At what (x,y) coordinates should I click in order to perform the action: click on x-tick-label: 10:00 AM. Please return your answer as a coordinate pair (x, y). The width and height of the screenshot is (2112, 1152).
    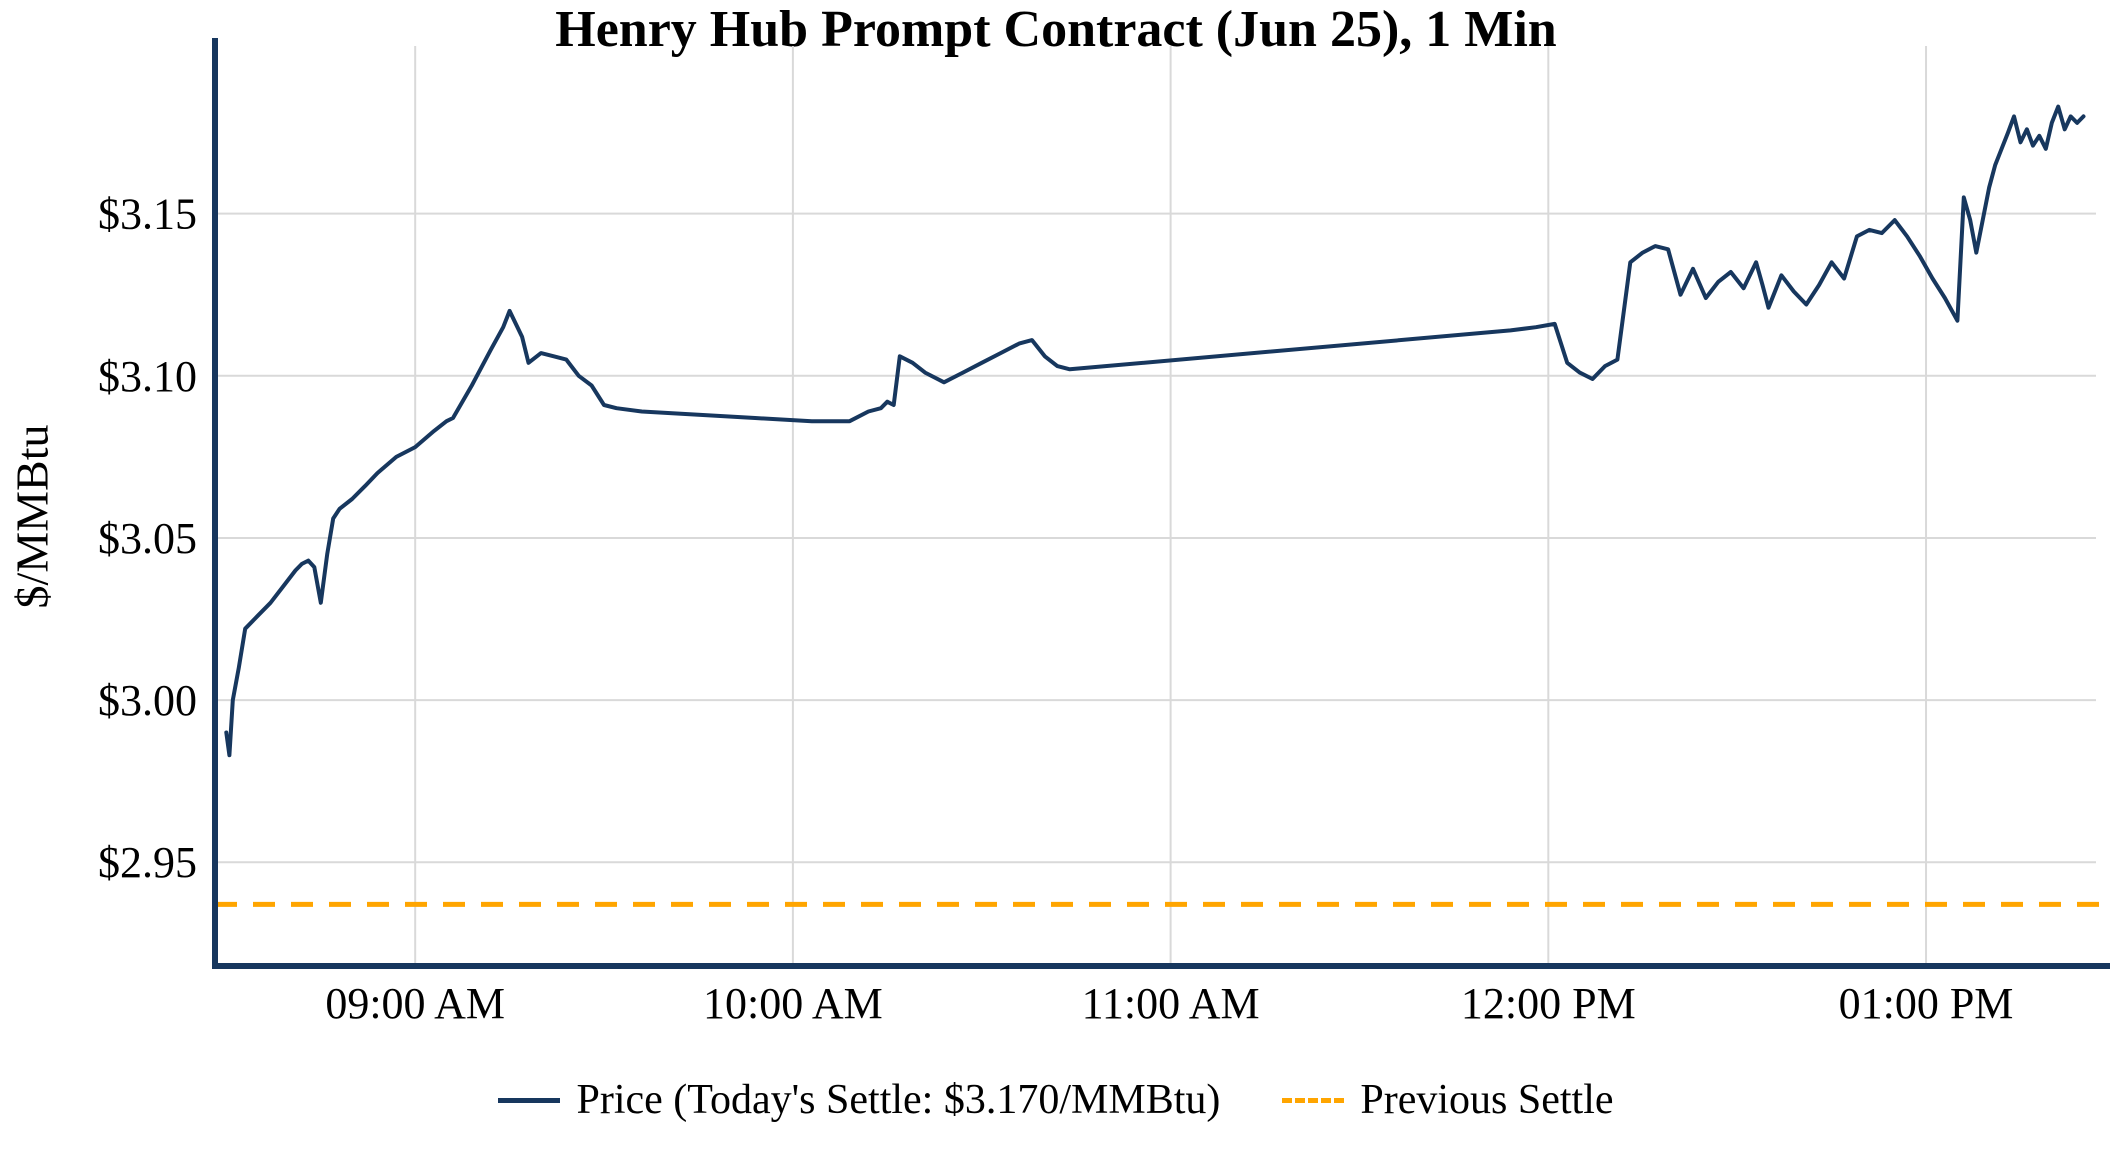
    Looking at the image, I should click on (793, 1003).